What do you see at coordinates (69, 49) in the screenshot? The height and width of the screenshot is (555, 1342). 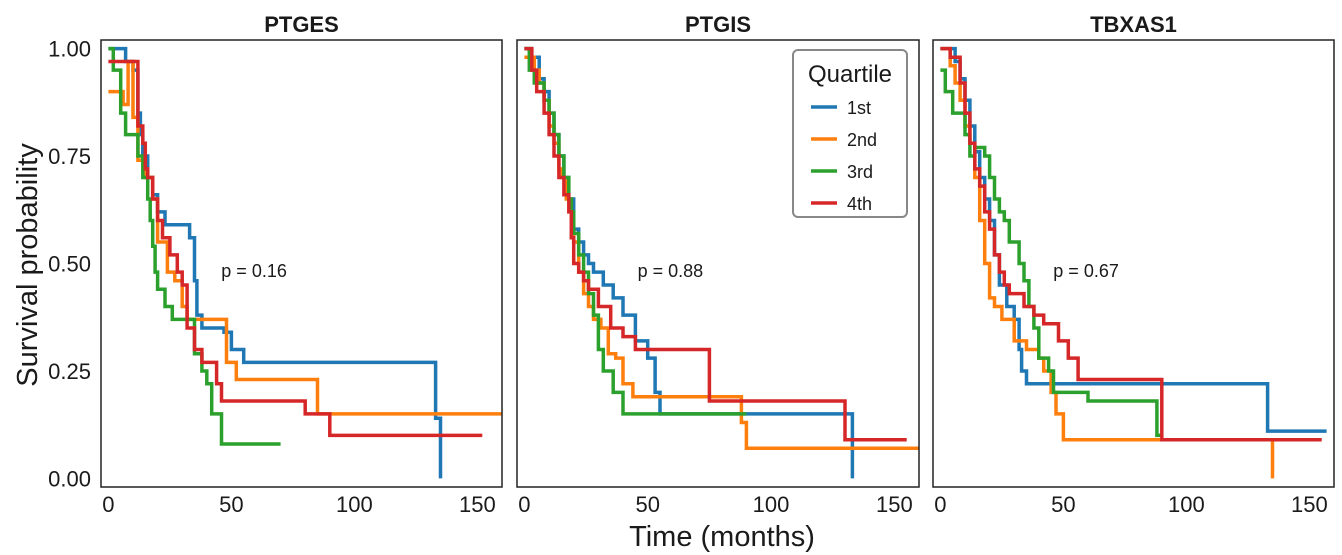 I see `y-tick-label: 1.00` at bounding box center [69, 49].